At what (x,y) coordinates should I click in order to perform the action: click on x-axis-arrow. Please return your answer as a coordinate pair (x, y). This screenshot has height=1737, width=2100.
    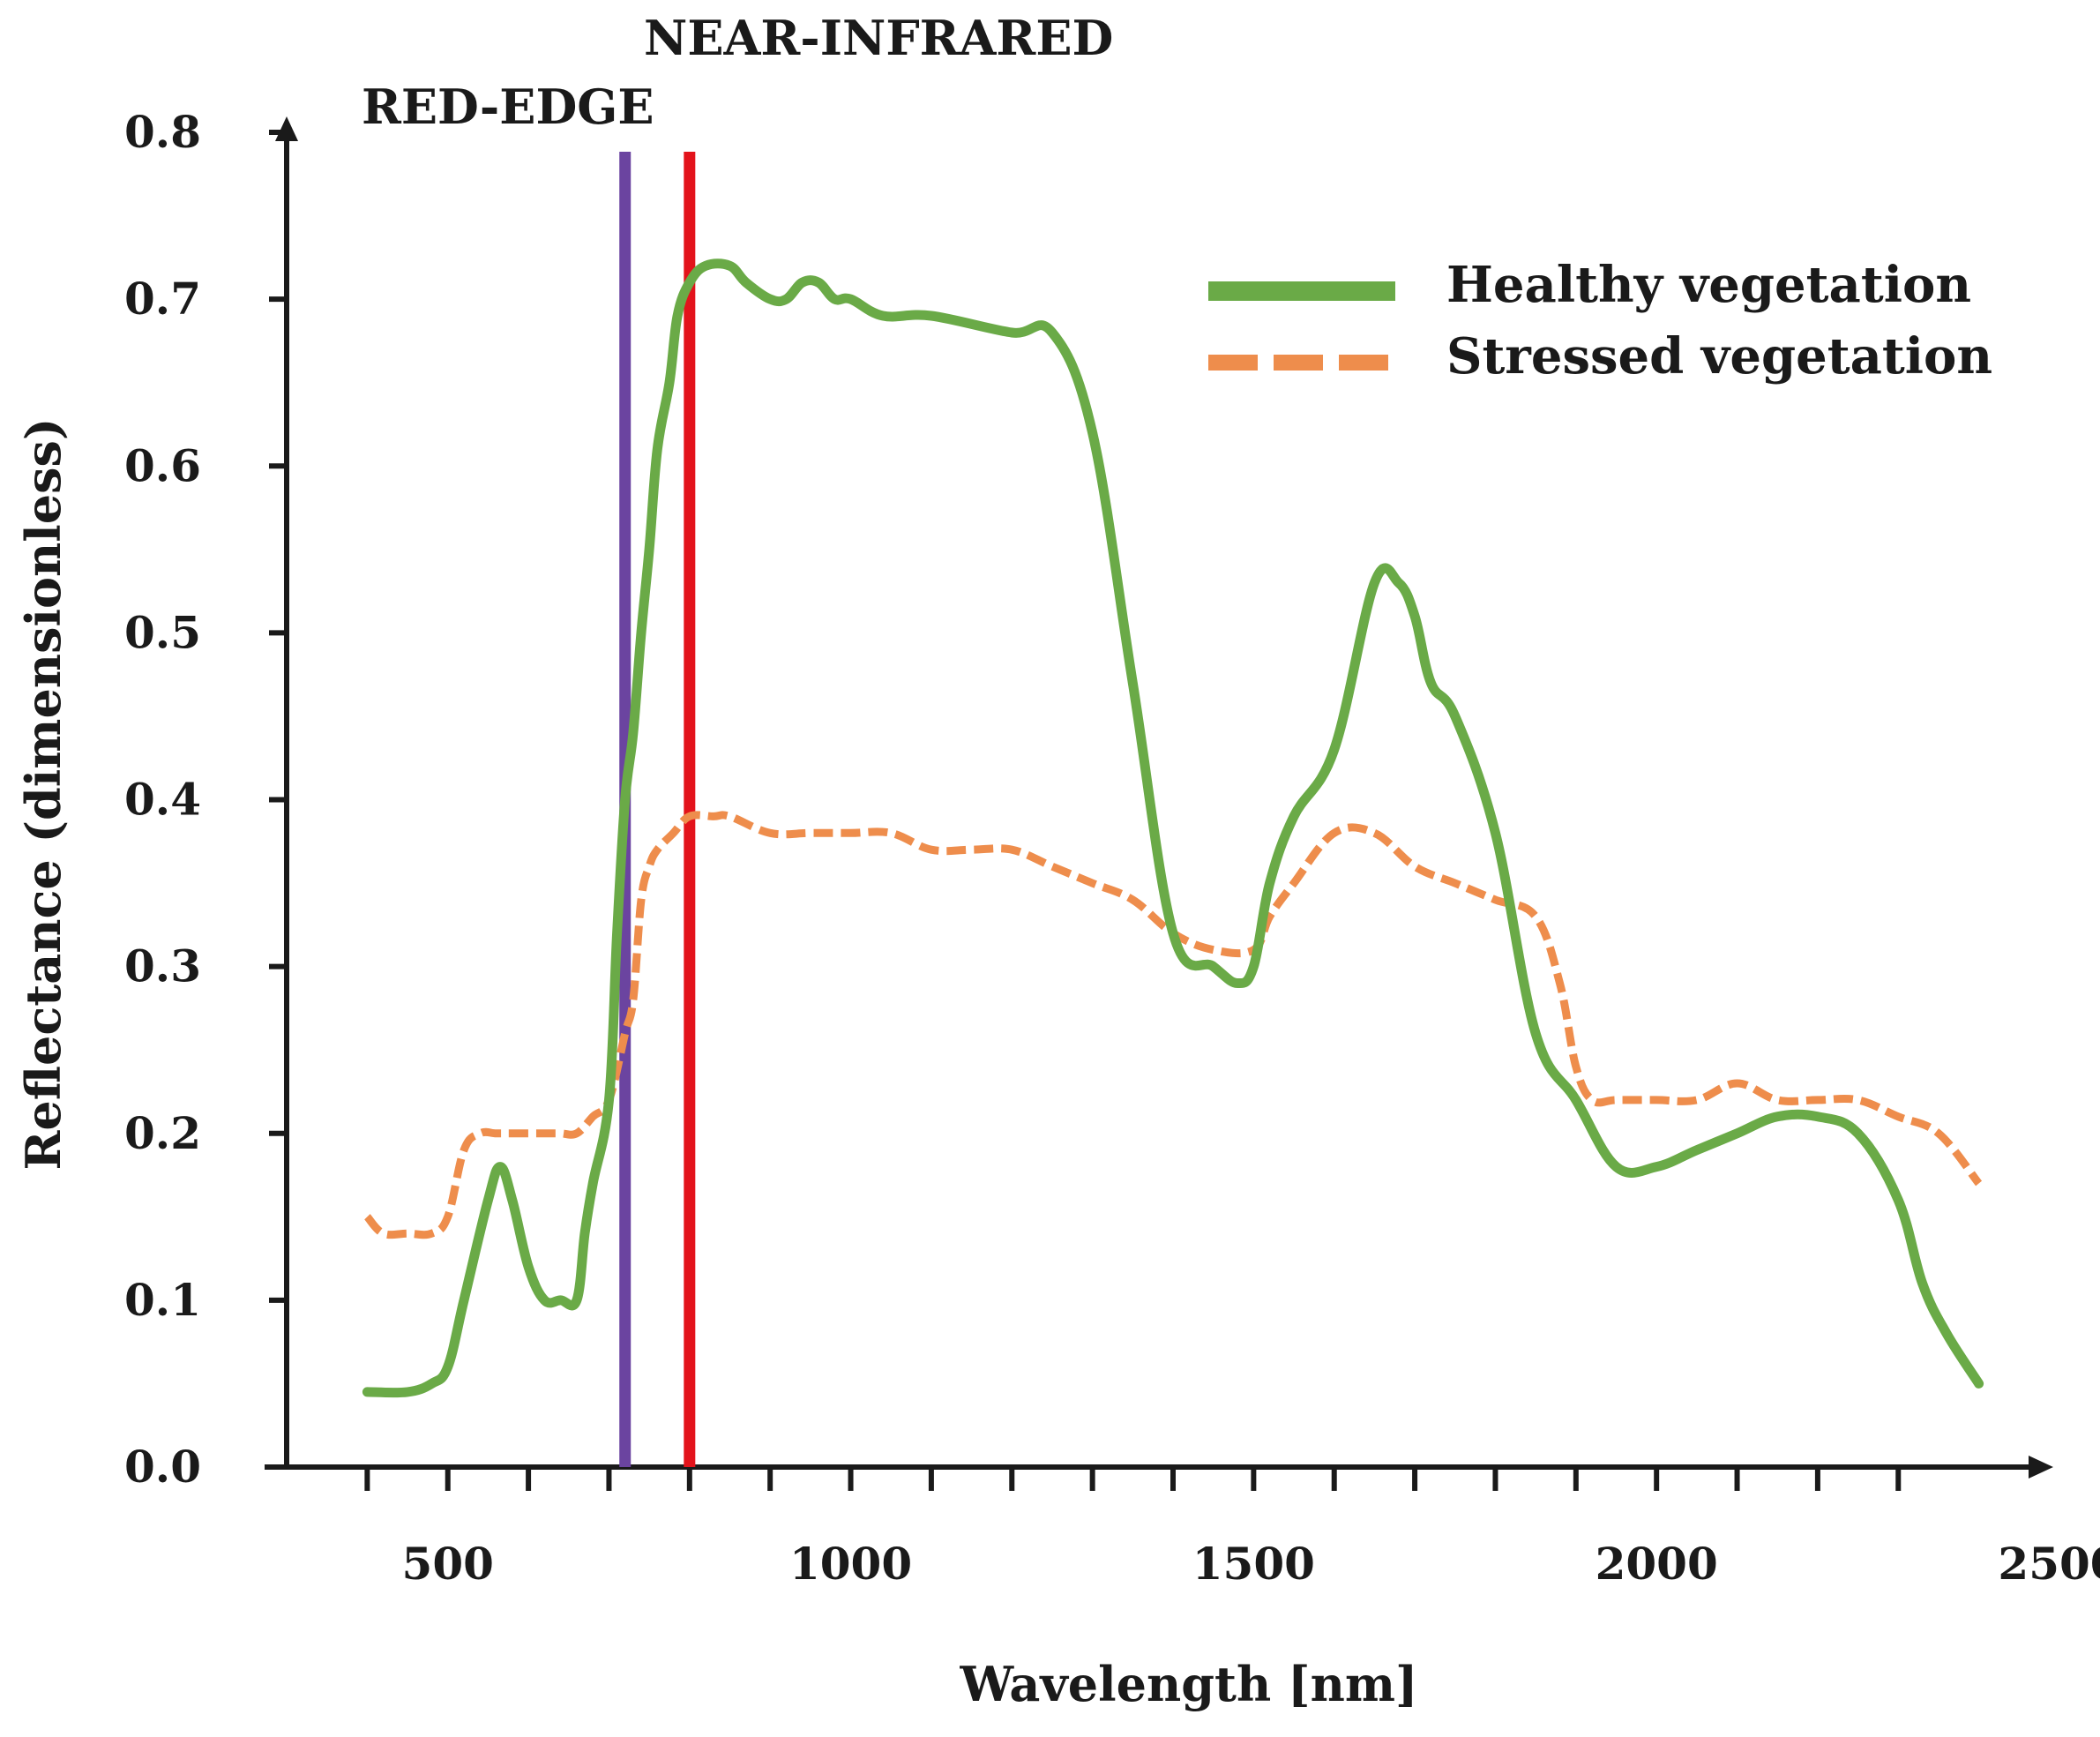
    Looking at the image, I should click on (2041, 1467).